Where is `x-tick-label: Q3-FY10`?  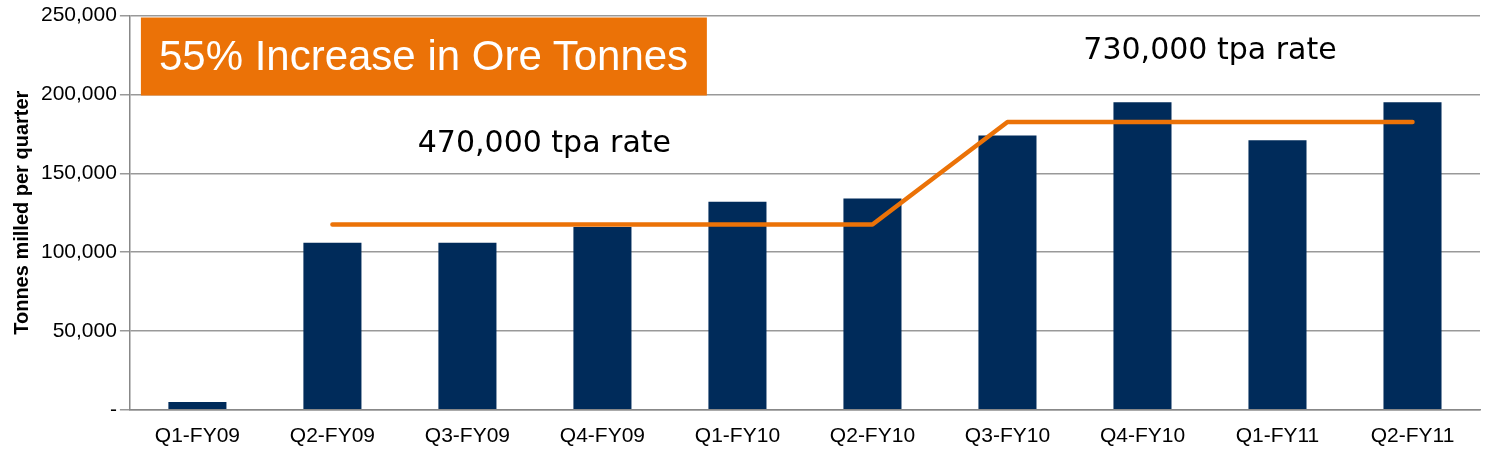
x-tick-label: Q3-FY10 is located at coordinates (1007, 435).